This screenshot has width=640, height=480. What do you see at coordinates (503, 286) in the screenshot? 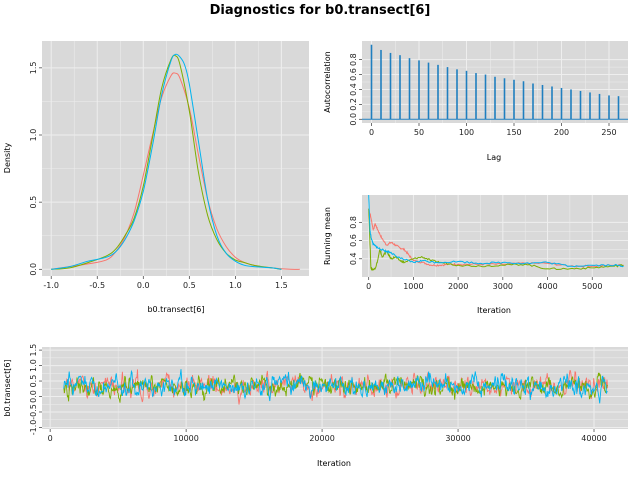
I see `x-tick-label: 3000` at bounding box center [503, 286].